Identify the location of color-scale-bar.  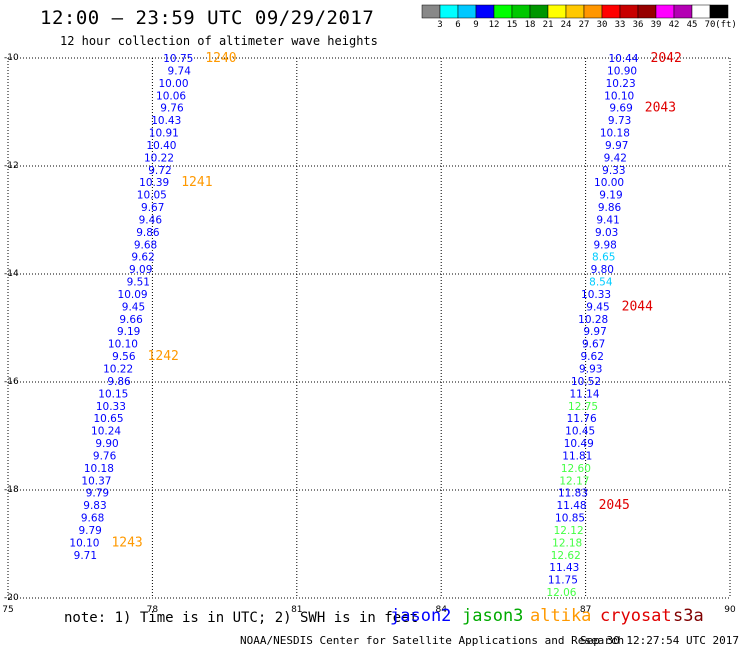
(575, 11).